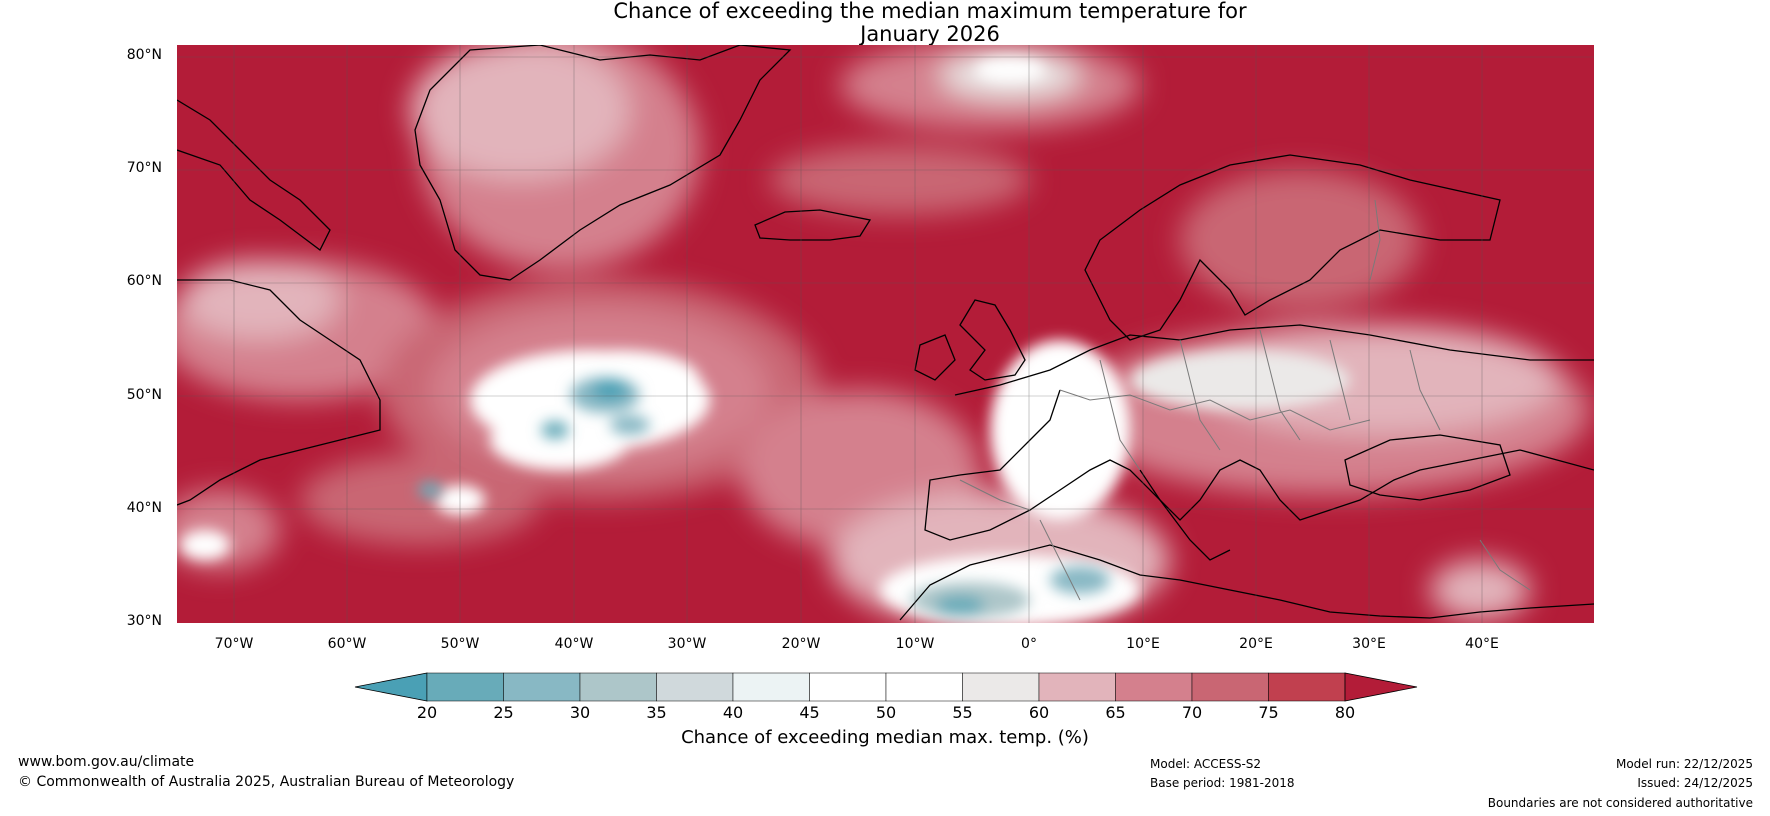 The image size is (1770, 816). Describe the element at coordinates (1222, 783) in the screenshot. I see `footer-base-period: Base period: 1981-2018` at that location.